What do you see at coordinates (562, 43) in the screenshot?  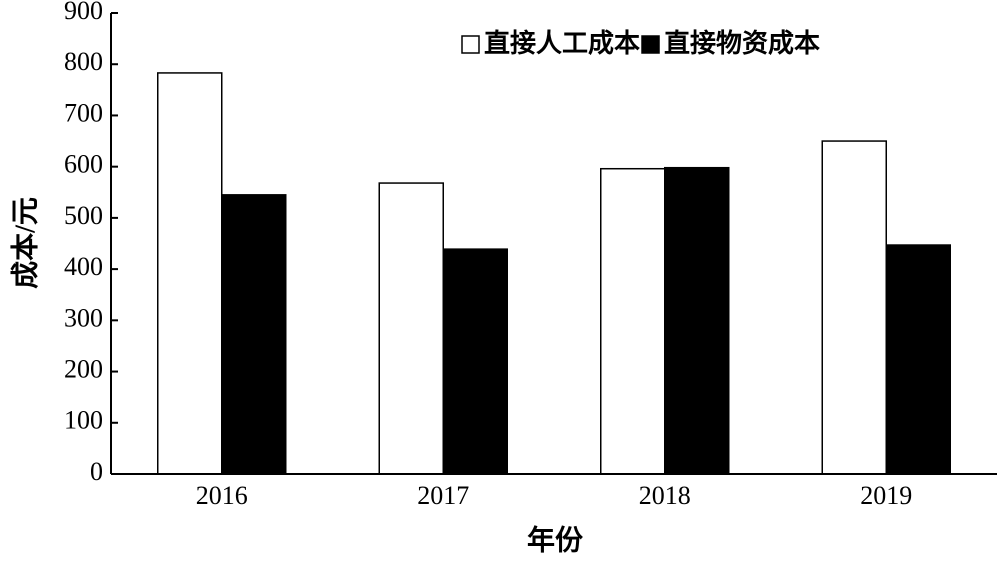 I see `legend-label: 直接人工成本` at bounding box center [562, 43].